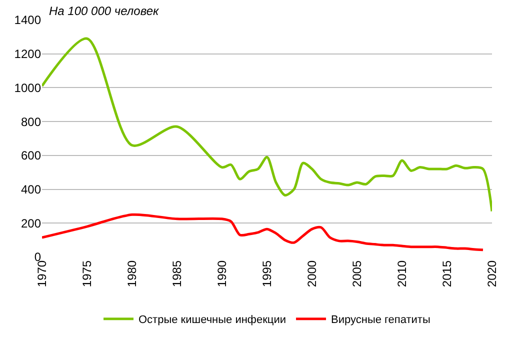 The height and width of the screenshot is (345, 512). I want to click on y-tick-label: 800, so click(31, 121).